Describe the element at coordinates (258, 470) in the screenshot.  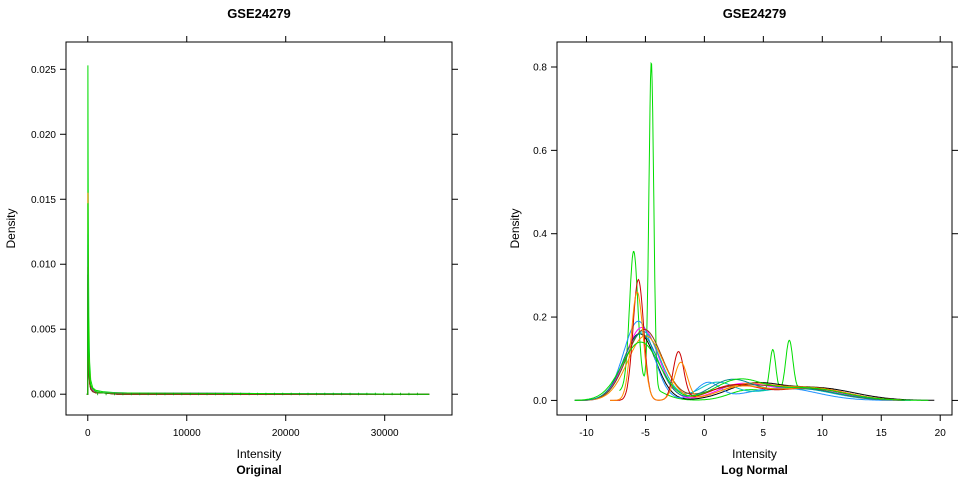
I see `panel-subtitle: Original` at that location.